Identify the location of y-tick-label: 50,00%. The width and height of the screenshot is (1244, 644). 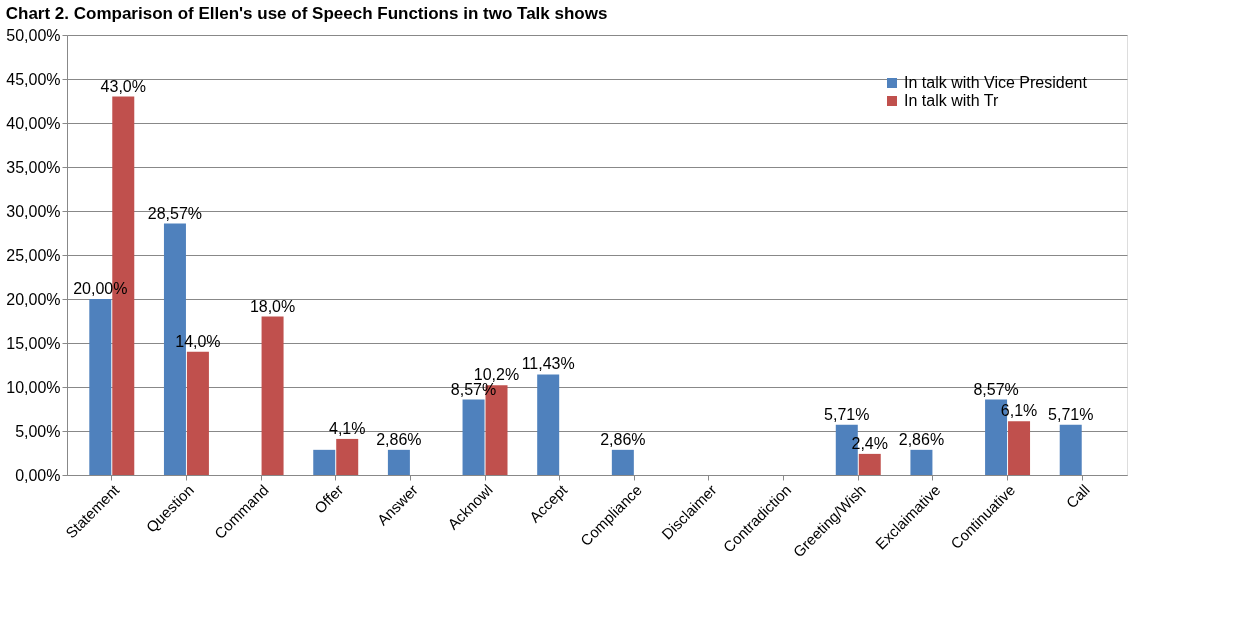
(33, 35).